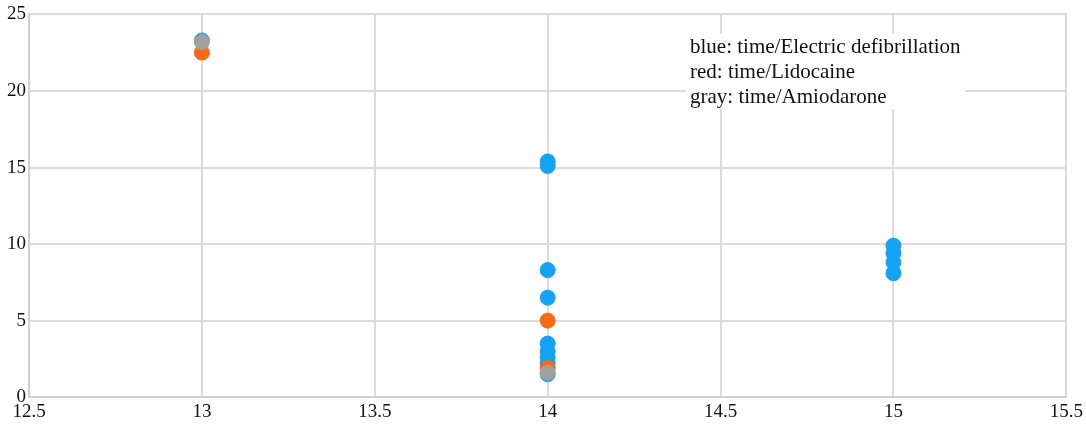 Image resolution: width=1086 pixels, height=428 pixels. I want to click on annotation: gray: time/Amiodarone, so click(789, 96).